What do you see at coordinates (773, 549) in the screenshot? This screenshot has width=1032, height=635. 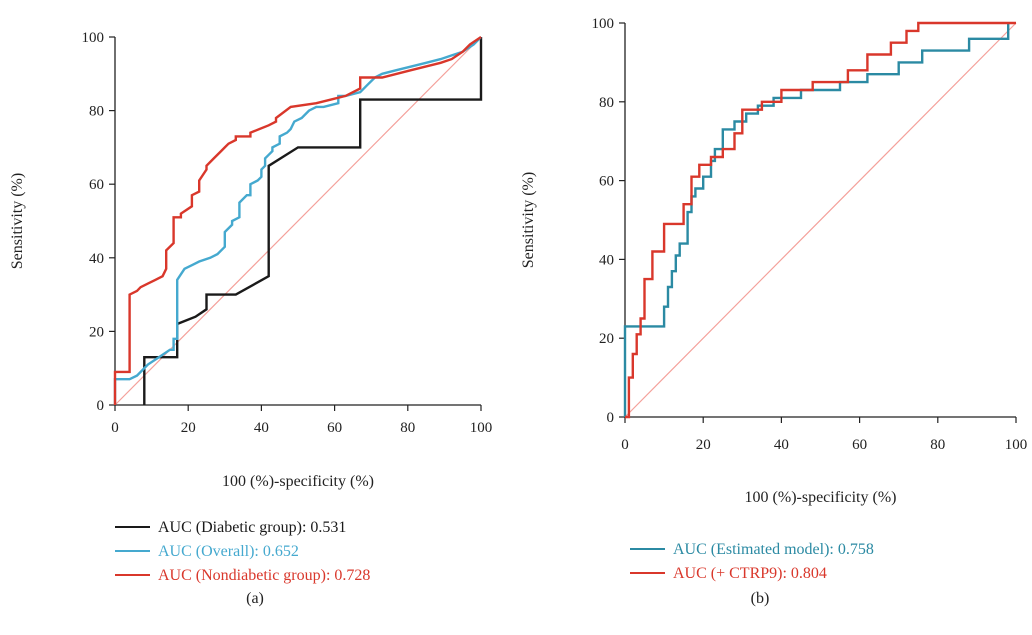 I see `legend-label-1: AUC (Estimated model): 0.758` at bounding box center [773, 549].